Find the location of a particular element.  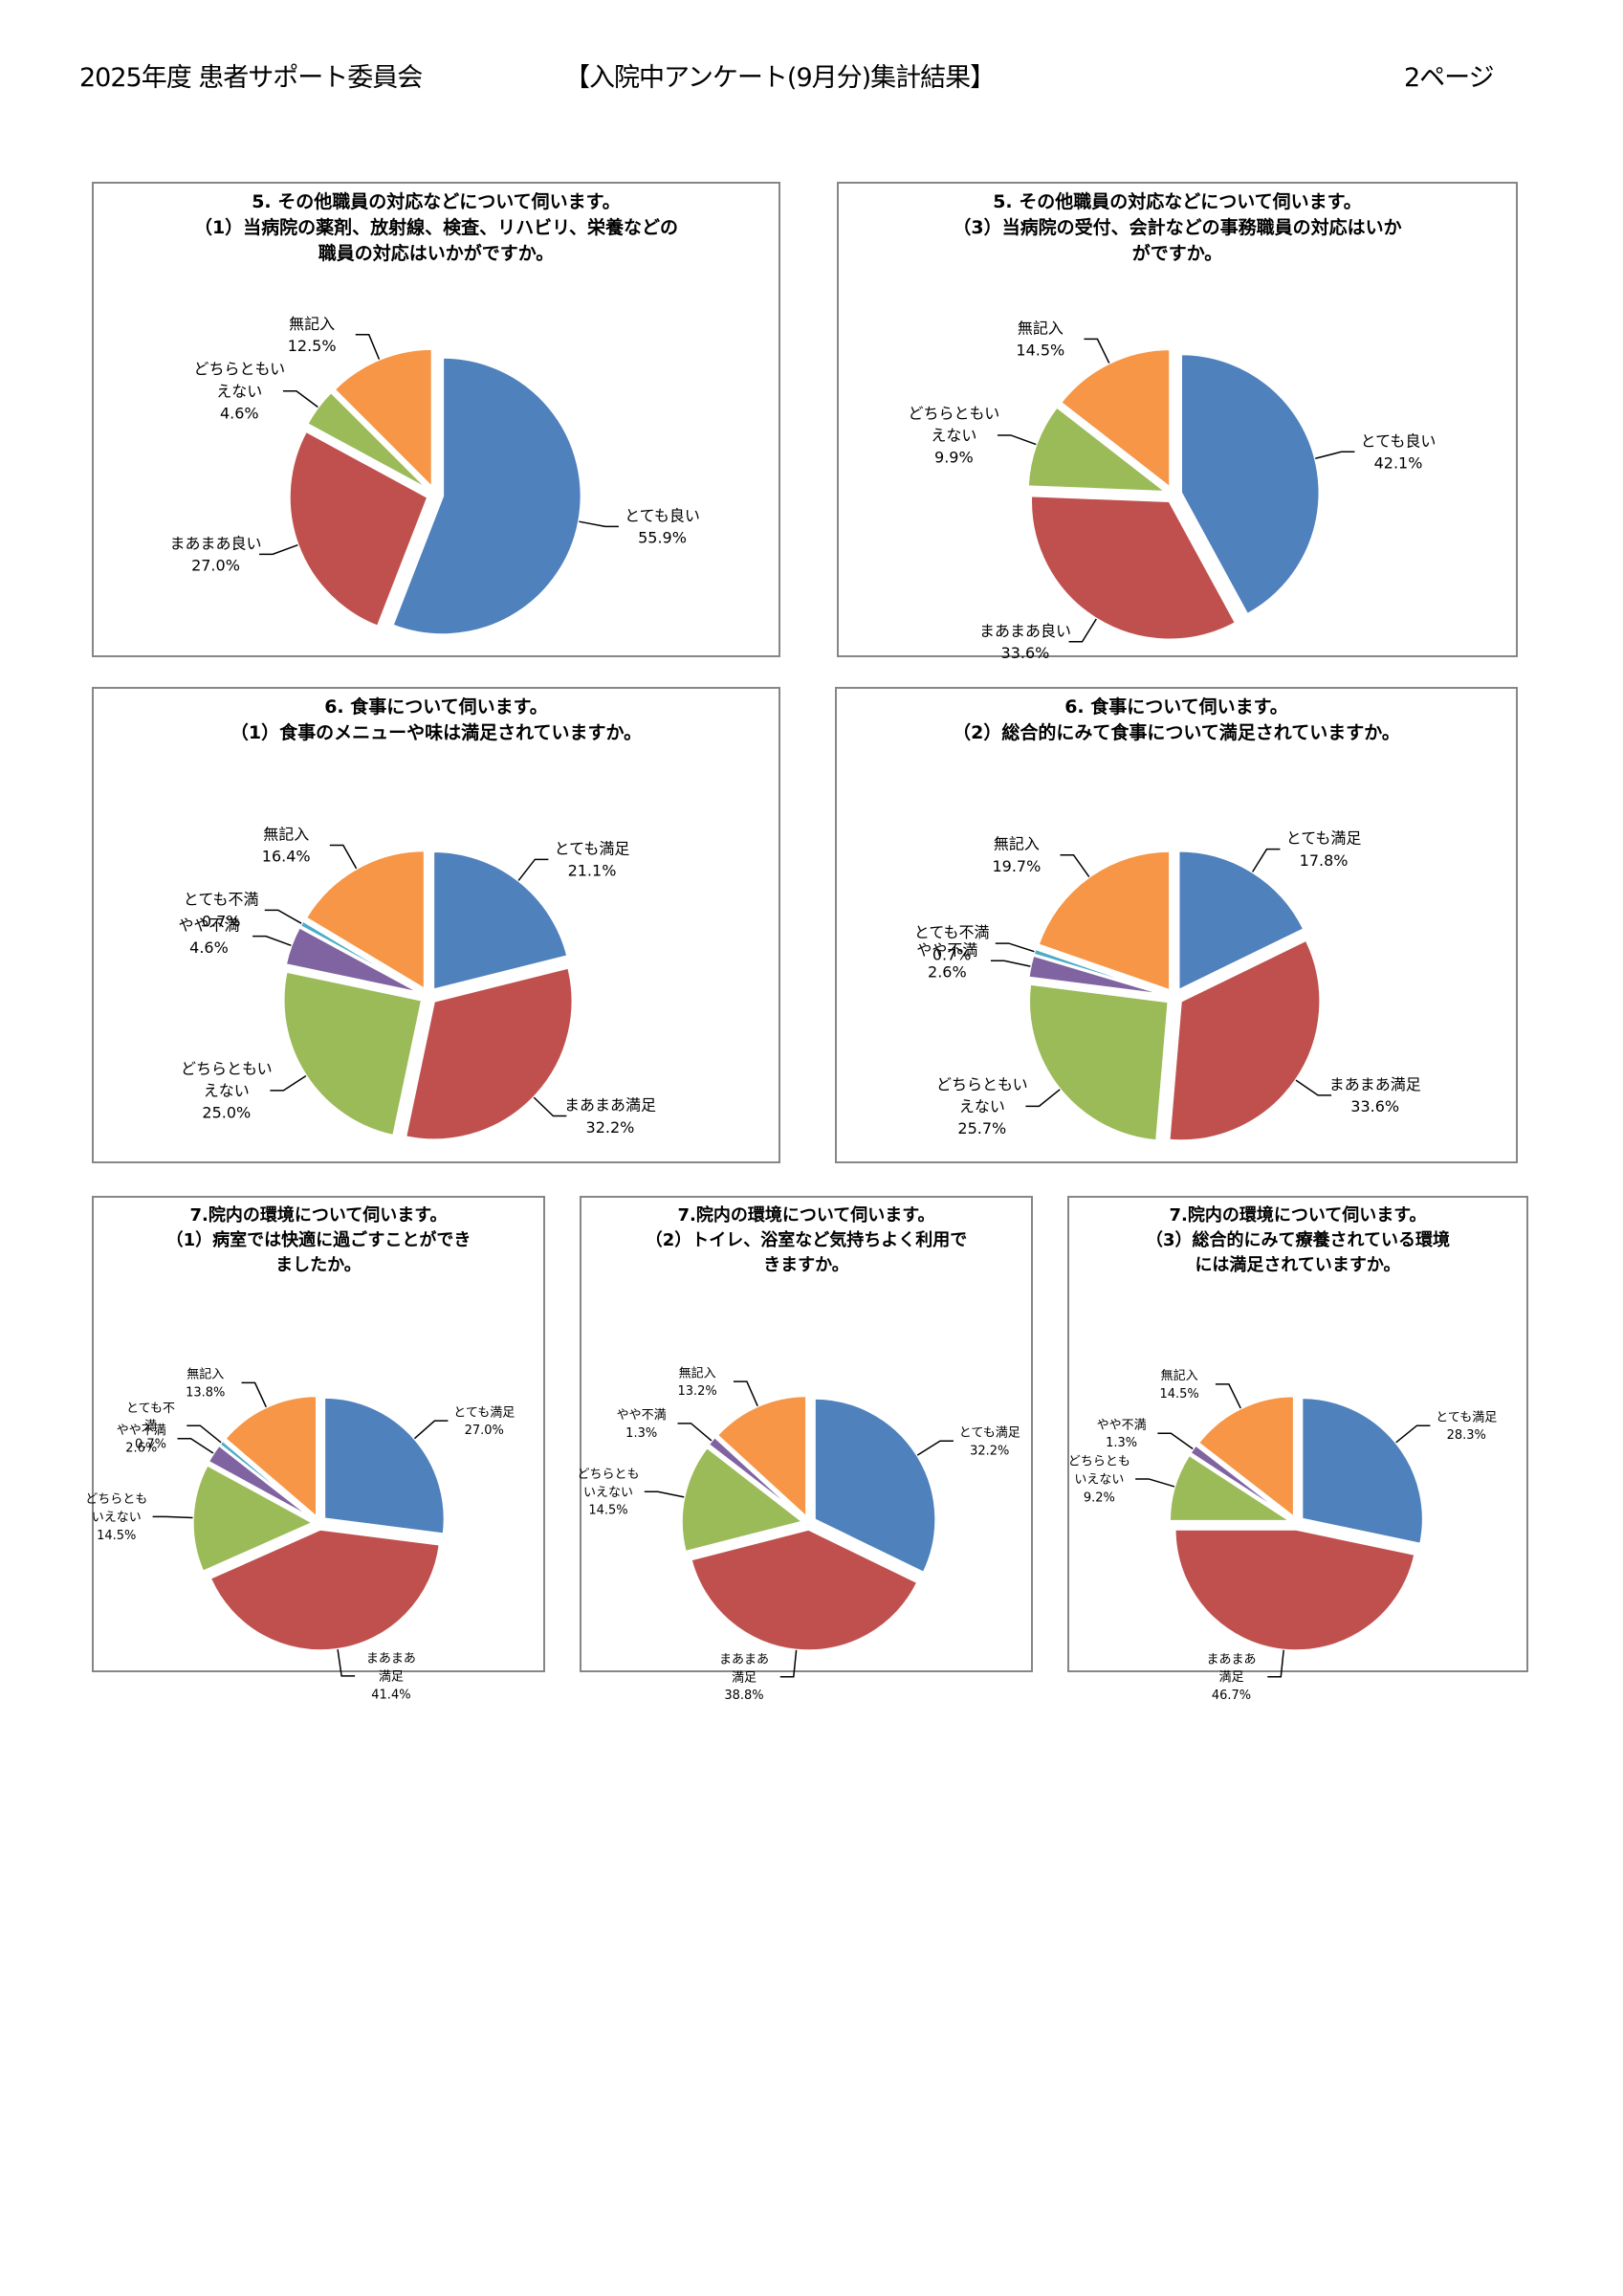

data-label-very-satisfied: とても満足 28.3% is located at coordinates (1466, 1426).